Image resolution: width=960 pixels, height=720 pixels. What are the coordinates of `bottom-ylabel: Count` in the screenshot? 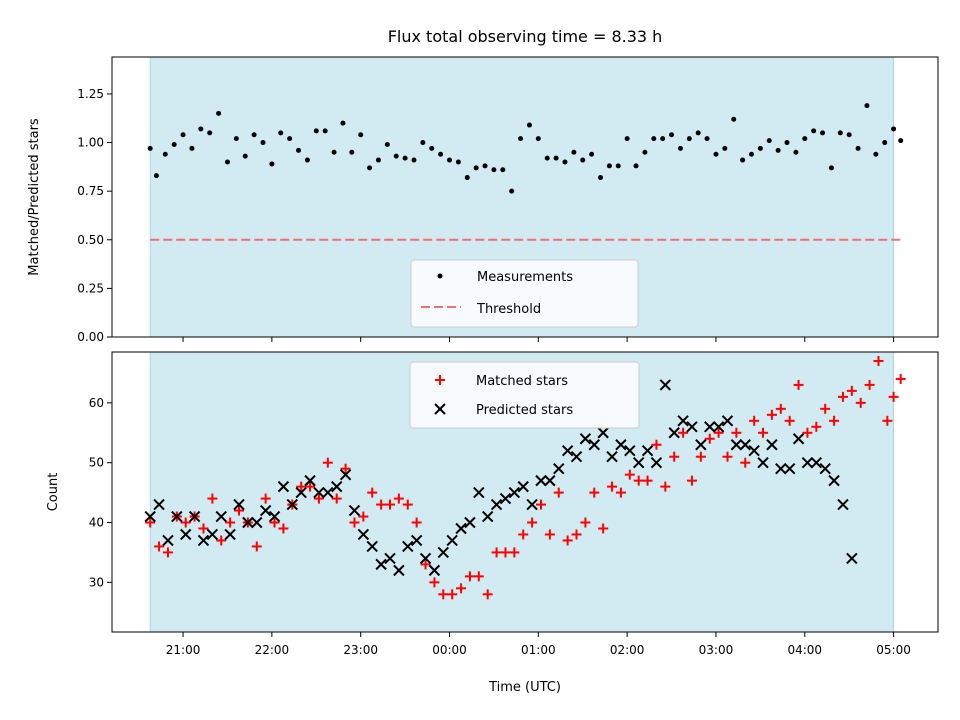 It's located at (53, 492).